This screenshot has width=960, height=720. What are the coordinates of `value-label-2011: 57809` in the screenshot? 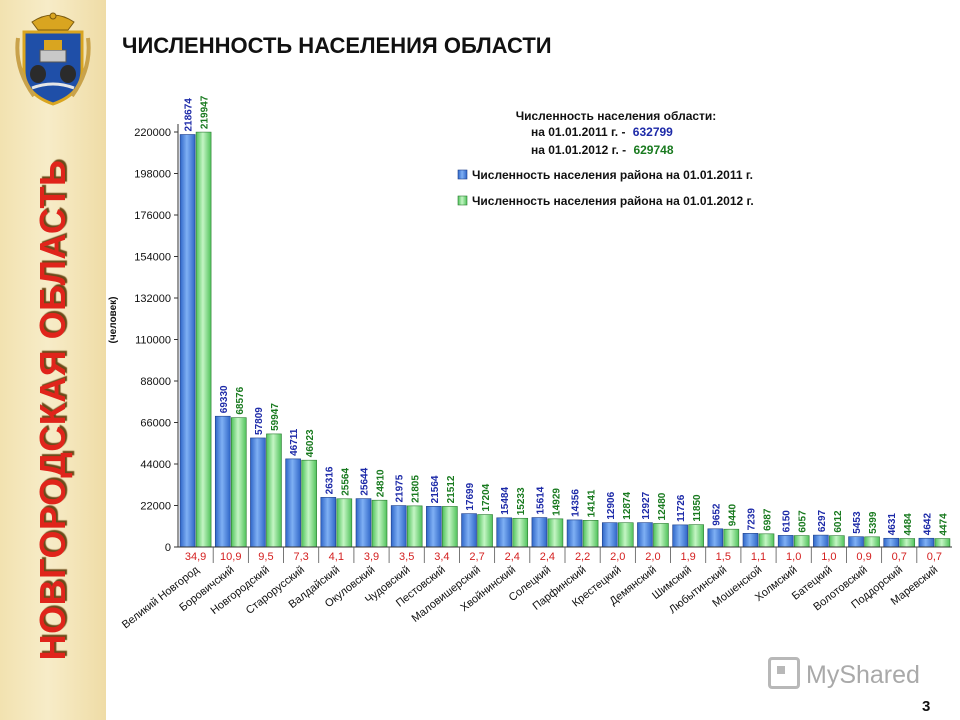 It's located at (259, 421).